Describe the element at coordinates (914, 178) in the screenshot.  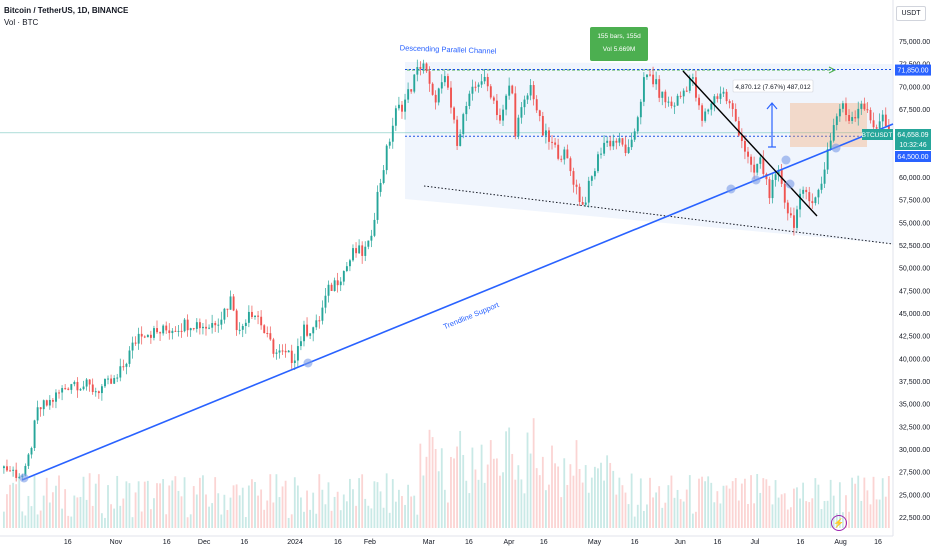
I see `y-tick-label: 60,000.00` at that location.